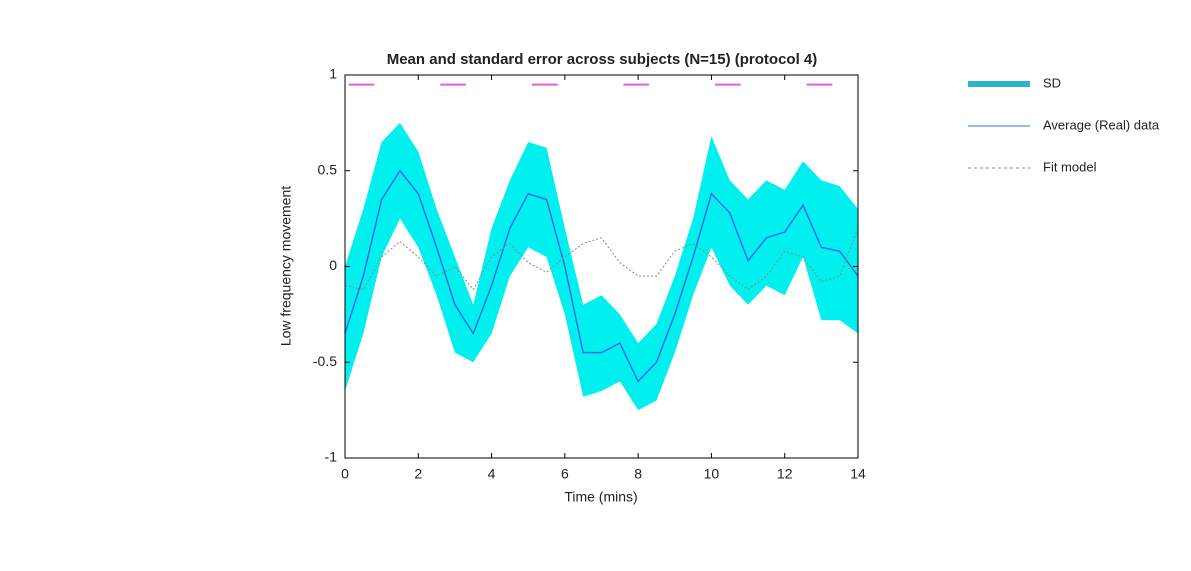 The height and width of the screenshot is (571, 1191). What do you see at coordinates (345, 474) in the screenshot?
I see `x-tick-label: 0` at bounding box center [345, 474].